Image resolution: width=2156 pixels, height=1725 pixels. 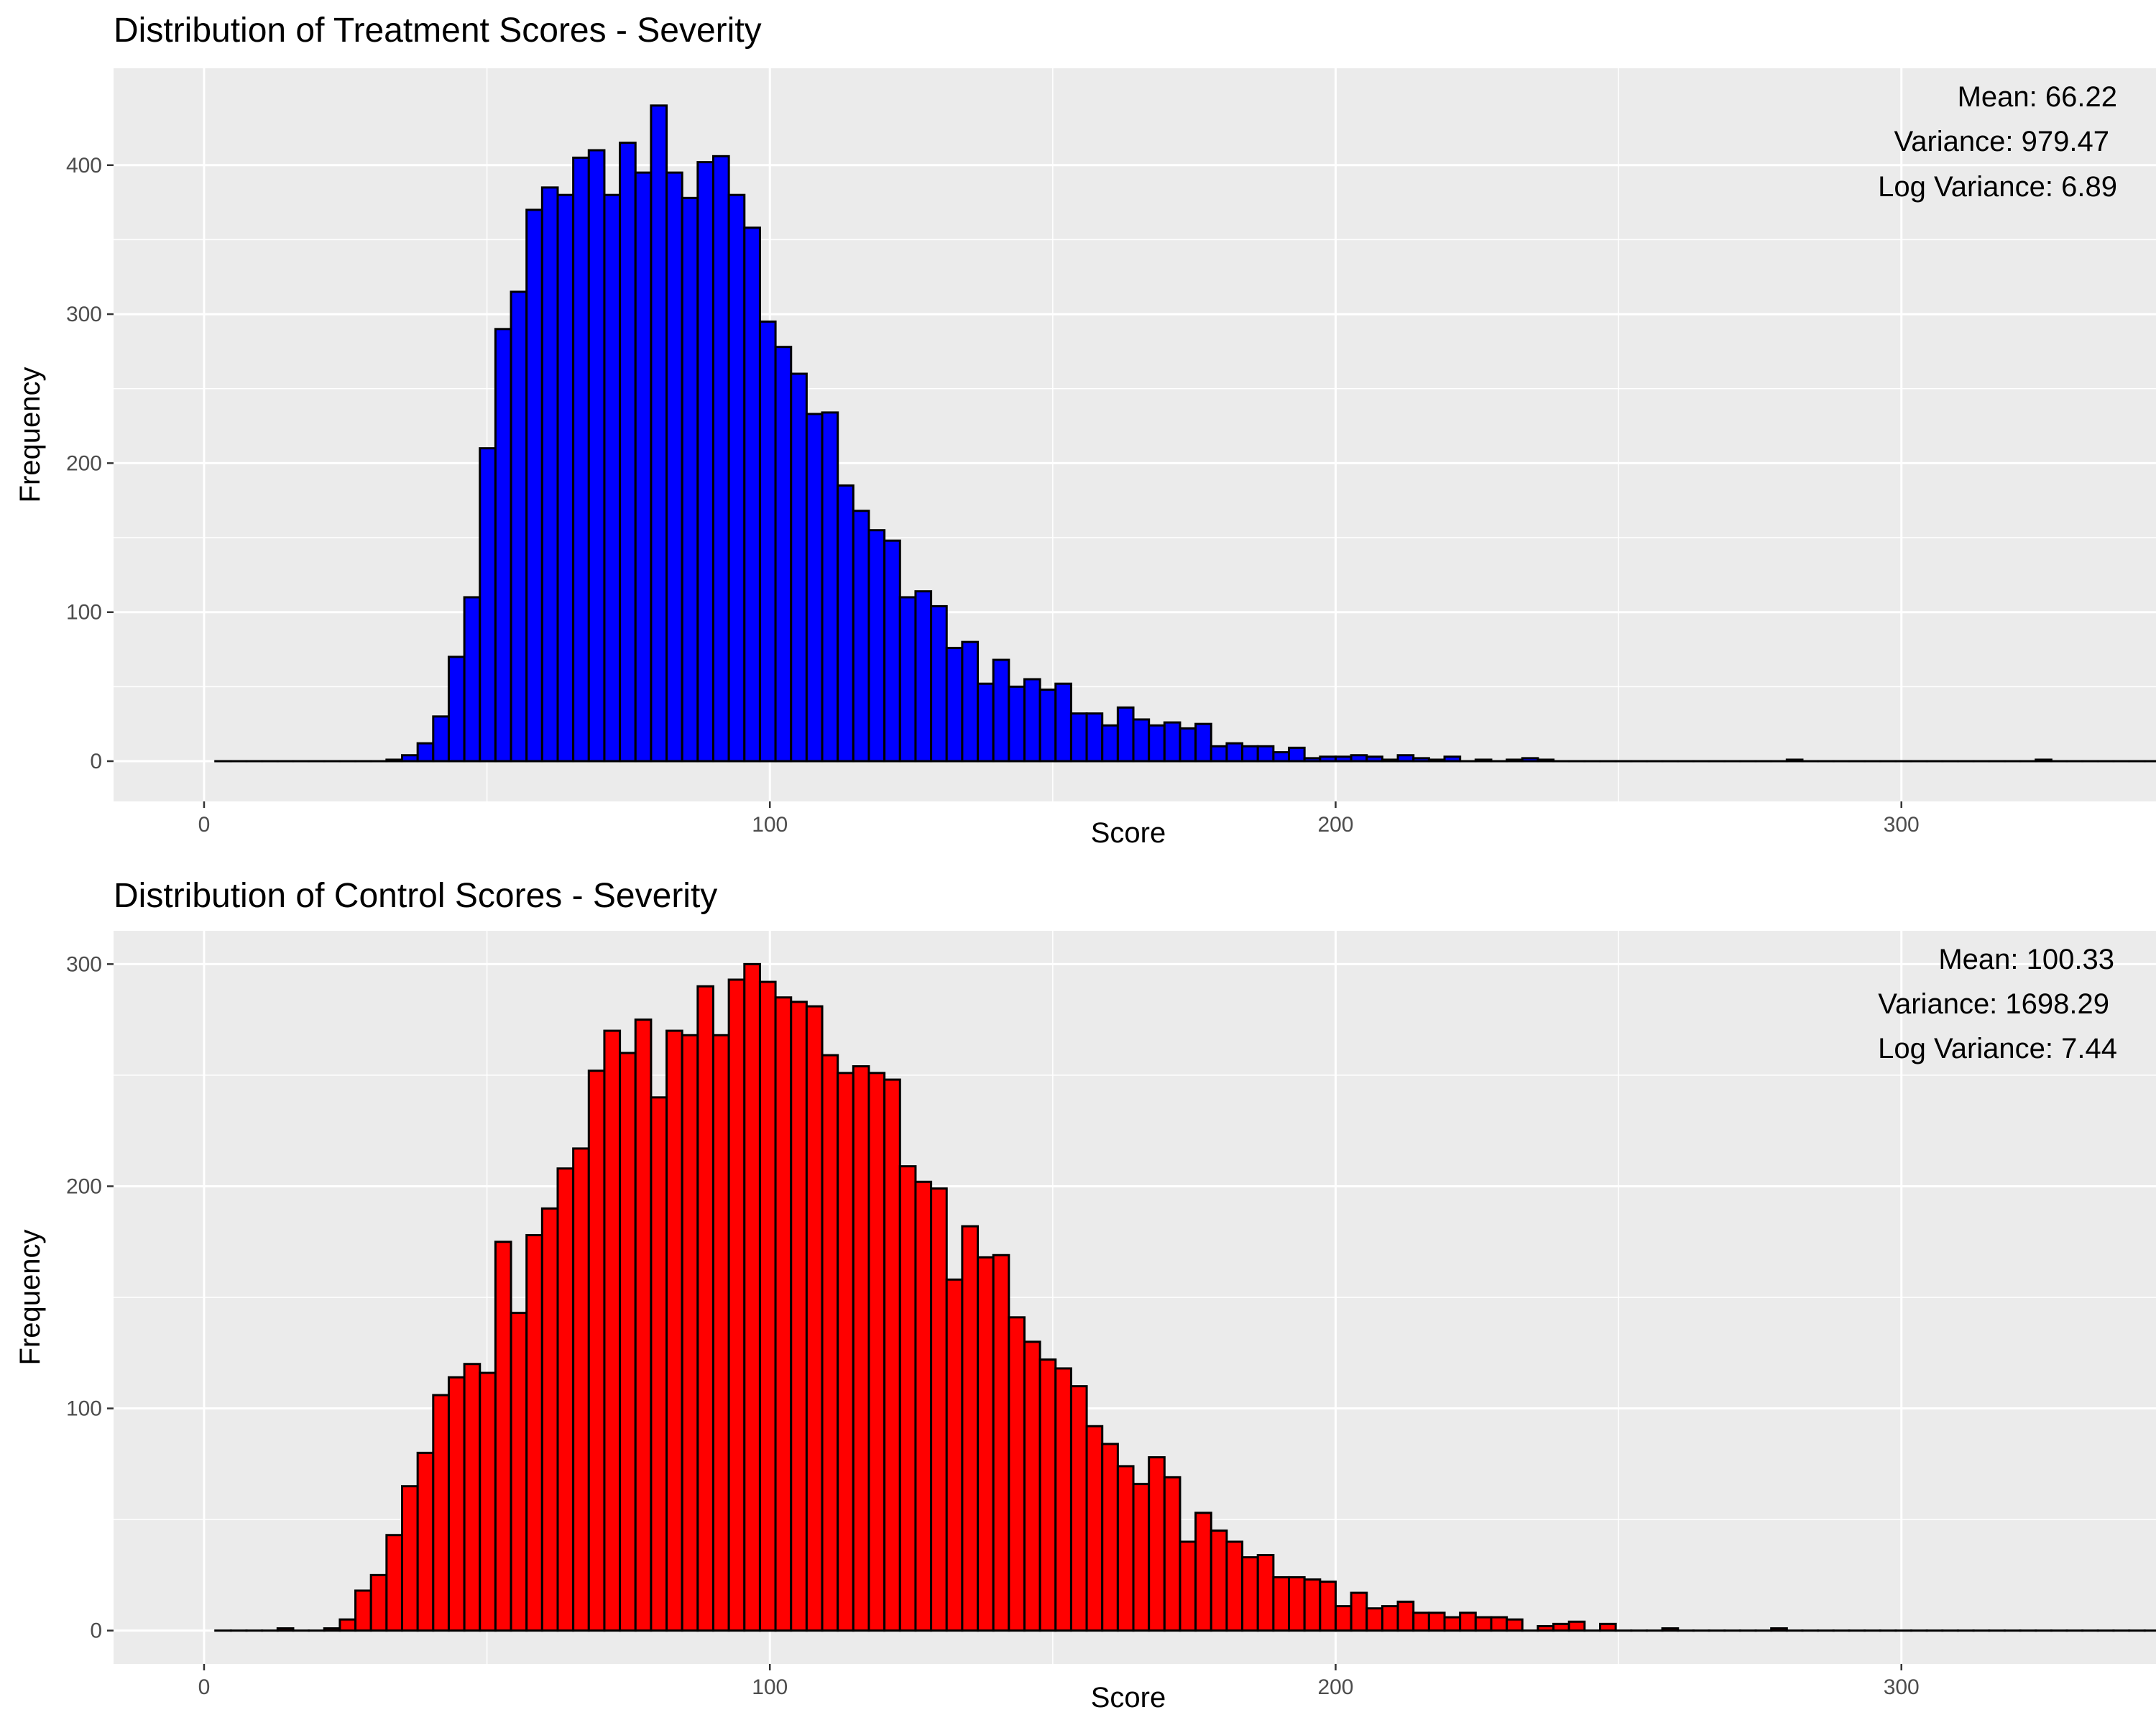 I want to click on log-variance-annotation: Log Variance: 7.44, so click(x=1998, y=1048).